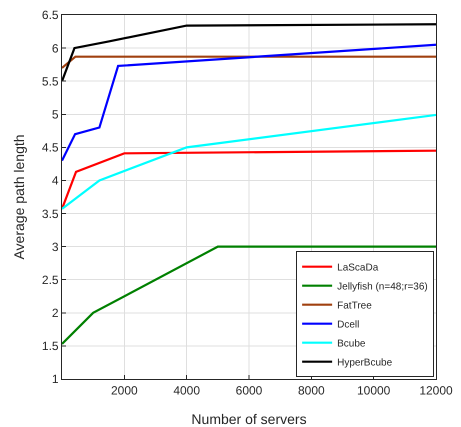 This screenshot has width=461, height=427. What do you see at coordinates (311, 390) in the screenshot?
I see `x-tick-label: 8000` at bounding box center [311, 390].